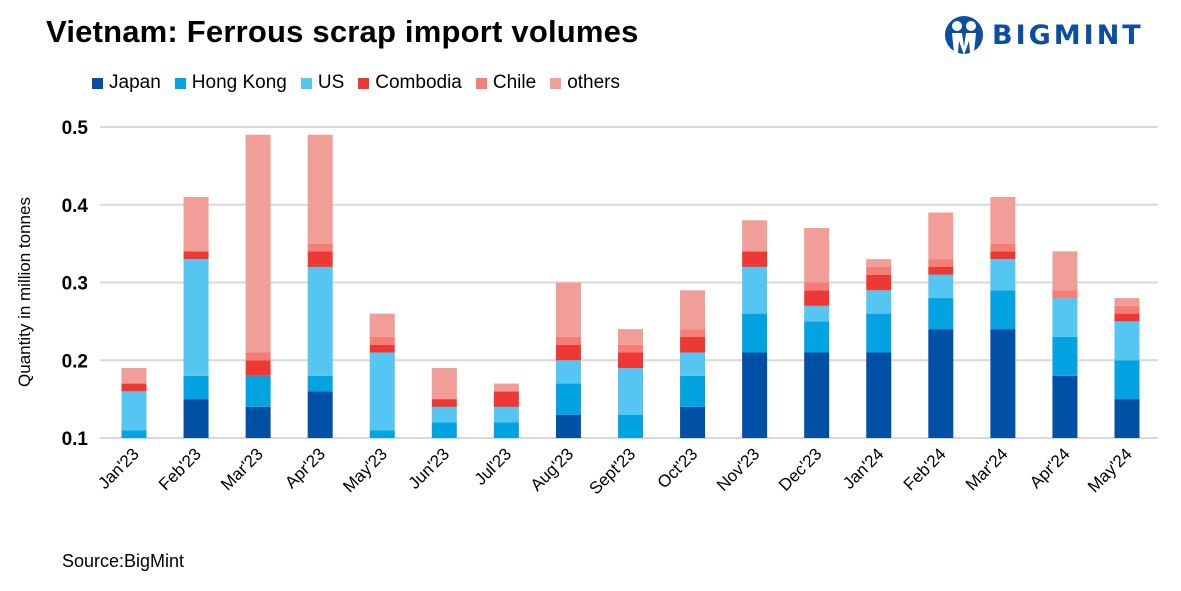 The height and width of the screenshot is (591, 1181). I want to click on legend-label: Chile, so click(514, 82).